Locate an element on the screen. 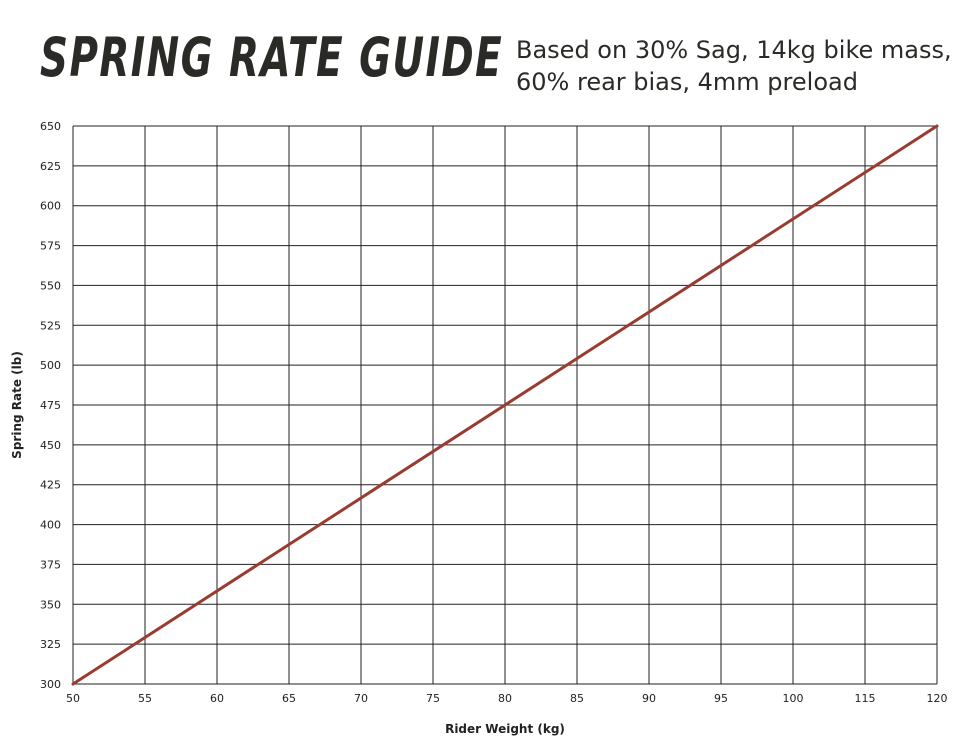 The height and width of the screenshot is (746, 975). x-axis-label: Rider Weight (kg) is located at coordinates (505, 729).